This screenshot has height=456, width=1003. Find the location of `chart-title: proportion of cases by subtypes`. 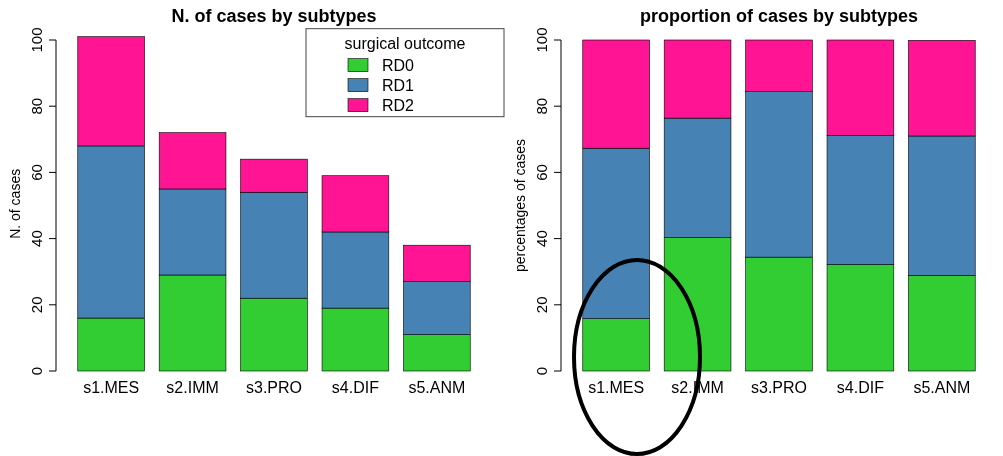

chart-title: proportion of cases by subtypes is located at coordinates (779, 16).